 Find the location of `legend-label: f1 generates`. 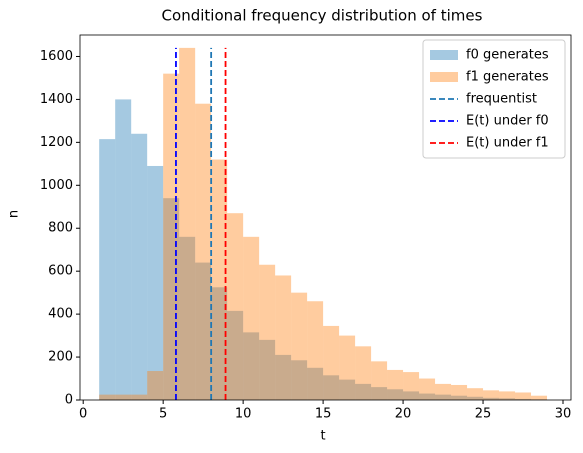

legend-label: f1 generates is located at coordinates (507, 77).